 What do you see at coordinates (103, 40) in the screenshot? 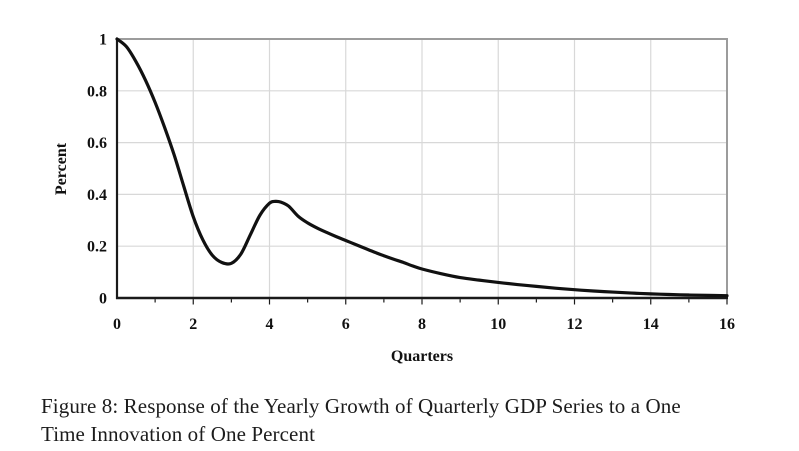
I see `y-tick-label: 1` at bounding box center [103, 40].